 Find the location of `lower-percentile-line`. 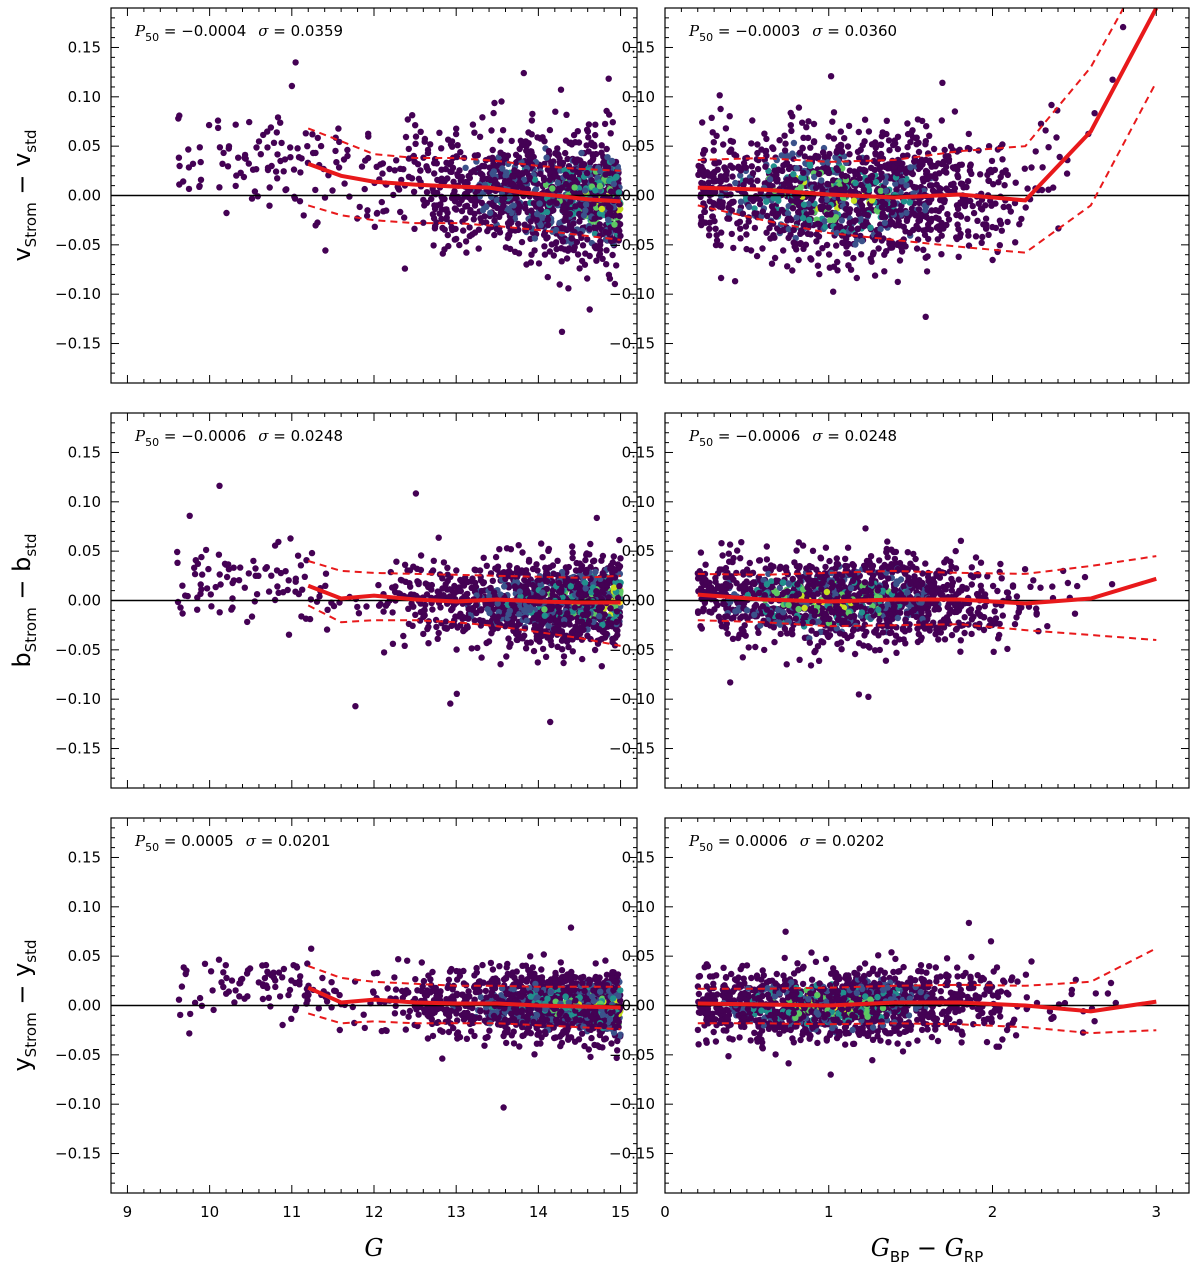

lower-percentile-line is located at coordinates (464, 222).